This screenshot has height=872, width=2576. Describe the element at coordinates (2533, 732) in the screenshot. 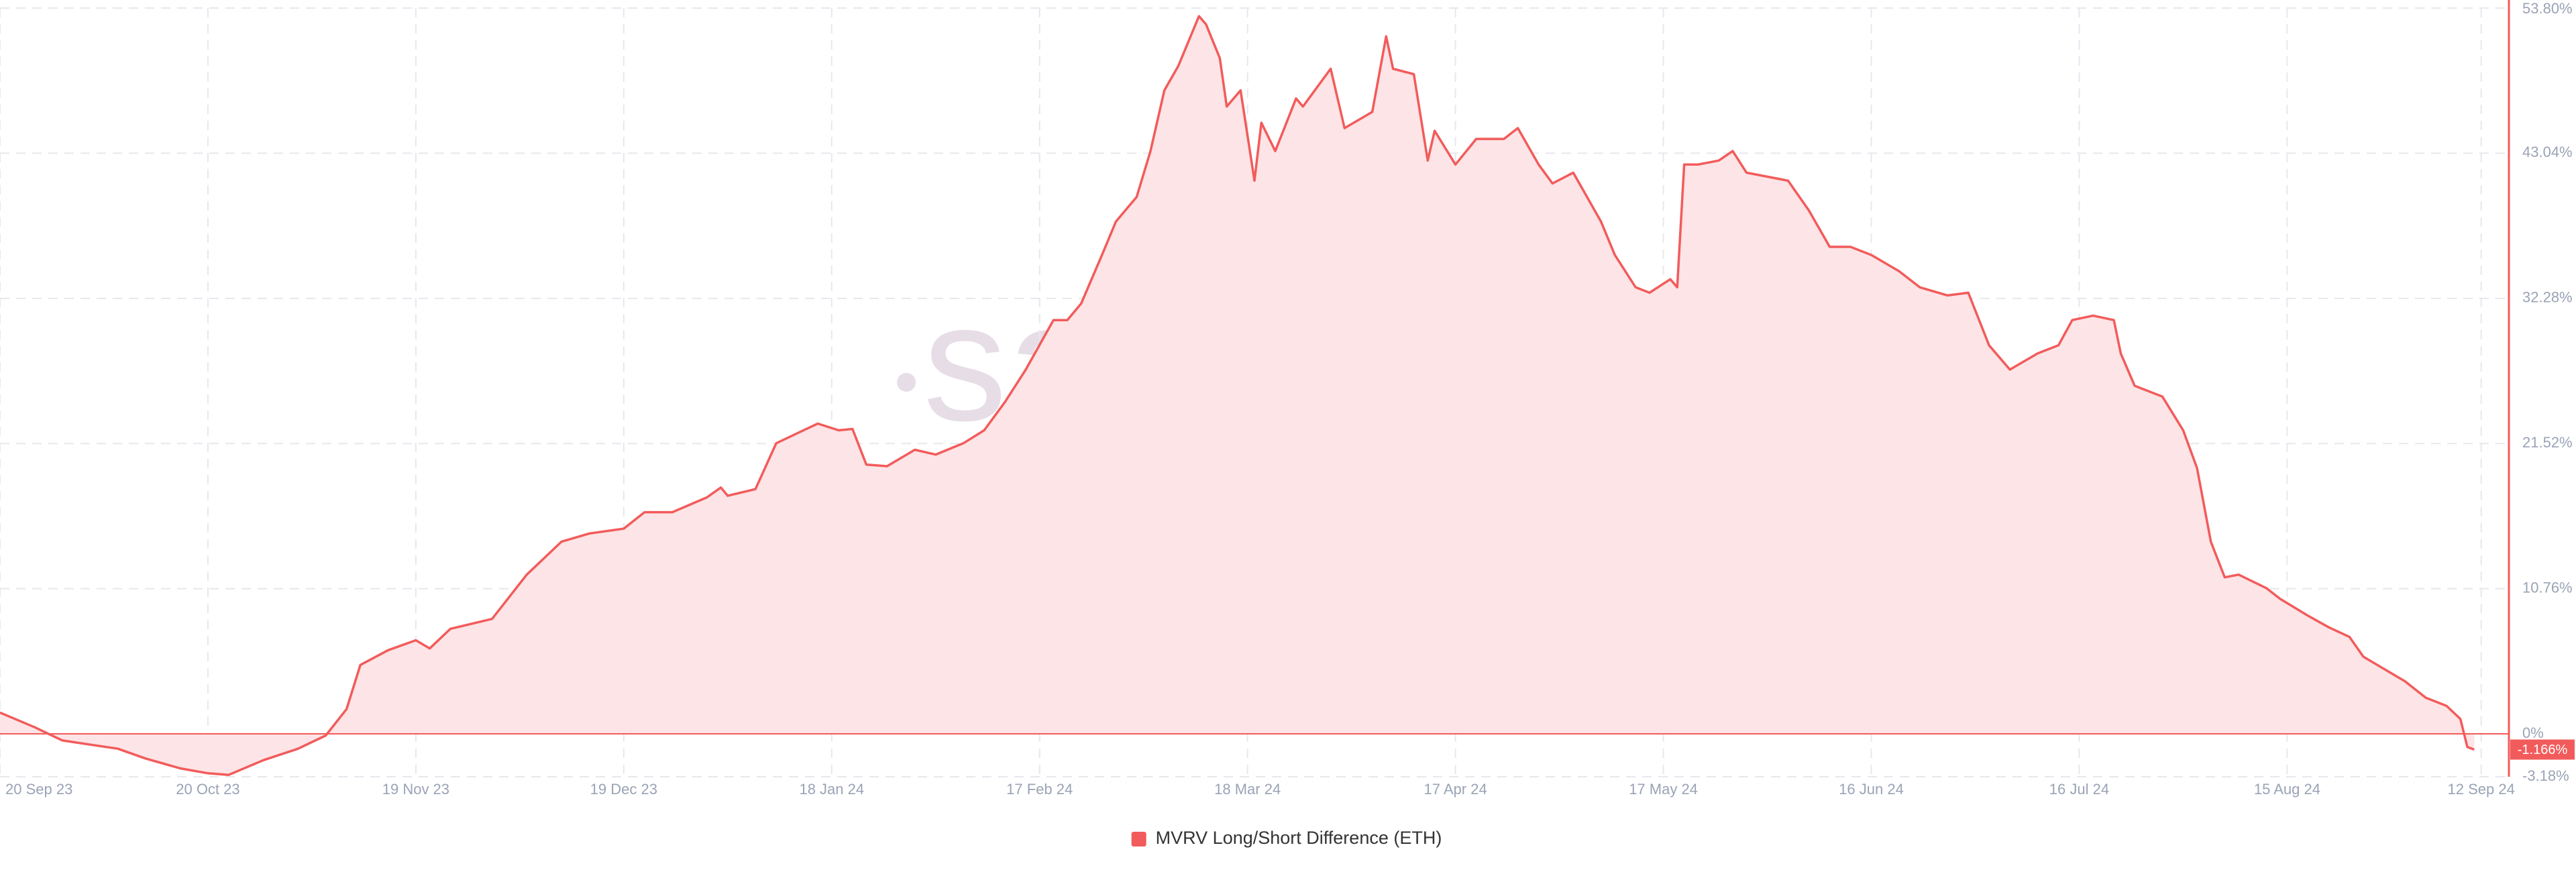

I see `y-tick-label: 0%` at that location.